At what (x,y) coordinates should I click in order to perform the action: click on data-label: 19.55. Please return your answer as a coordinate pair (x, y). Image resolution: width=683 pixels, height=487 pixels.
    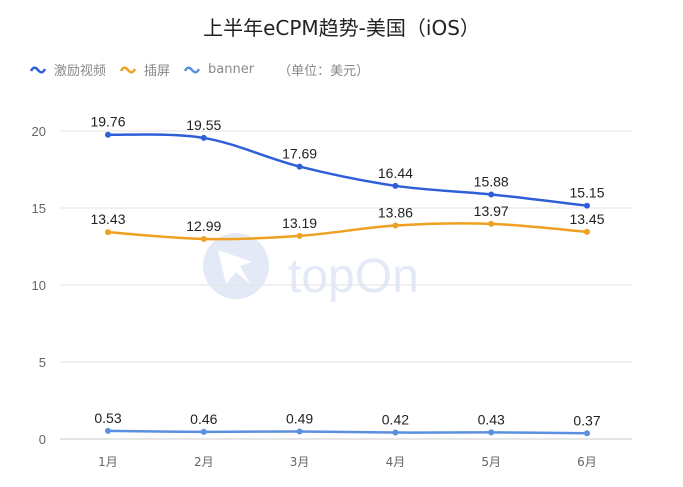
    Looking at the image, I should click on (203, 125).